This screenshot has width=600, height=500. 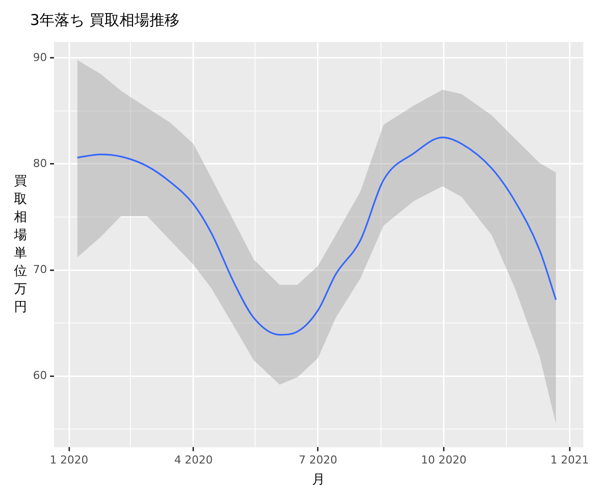 I want to click on x-axis-title: 月, so click(x=319, y=480).